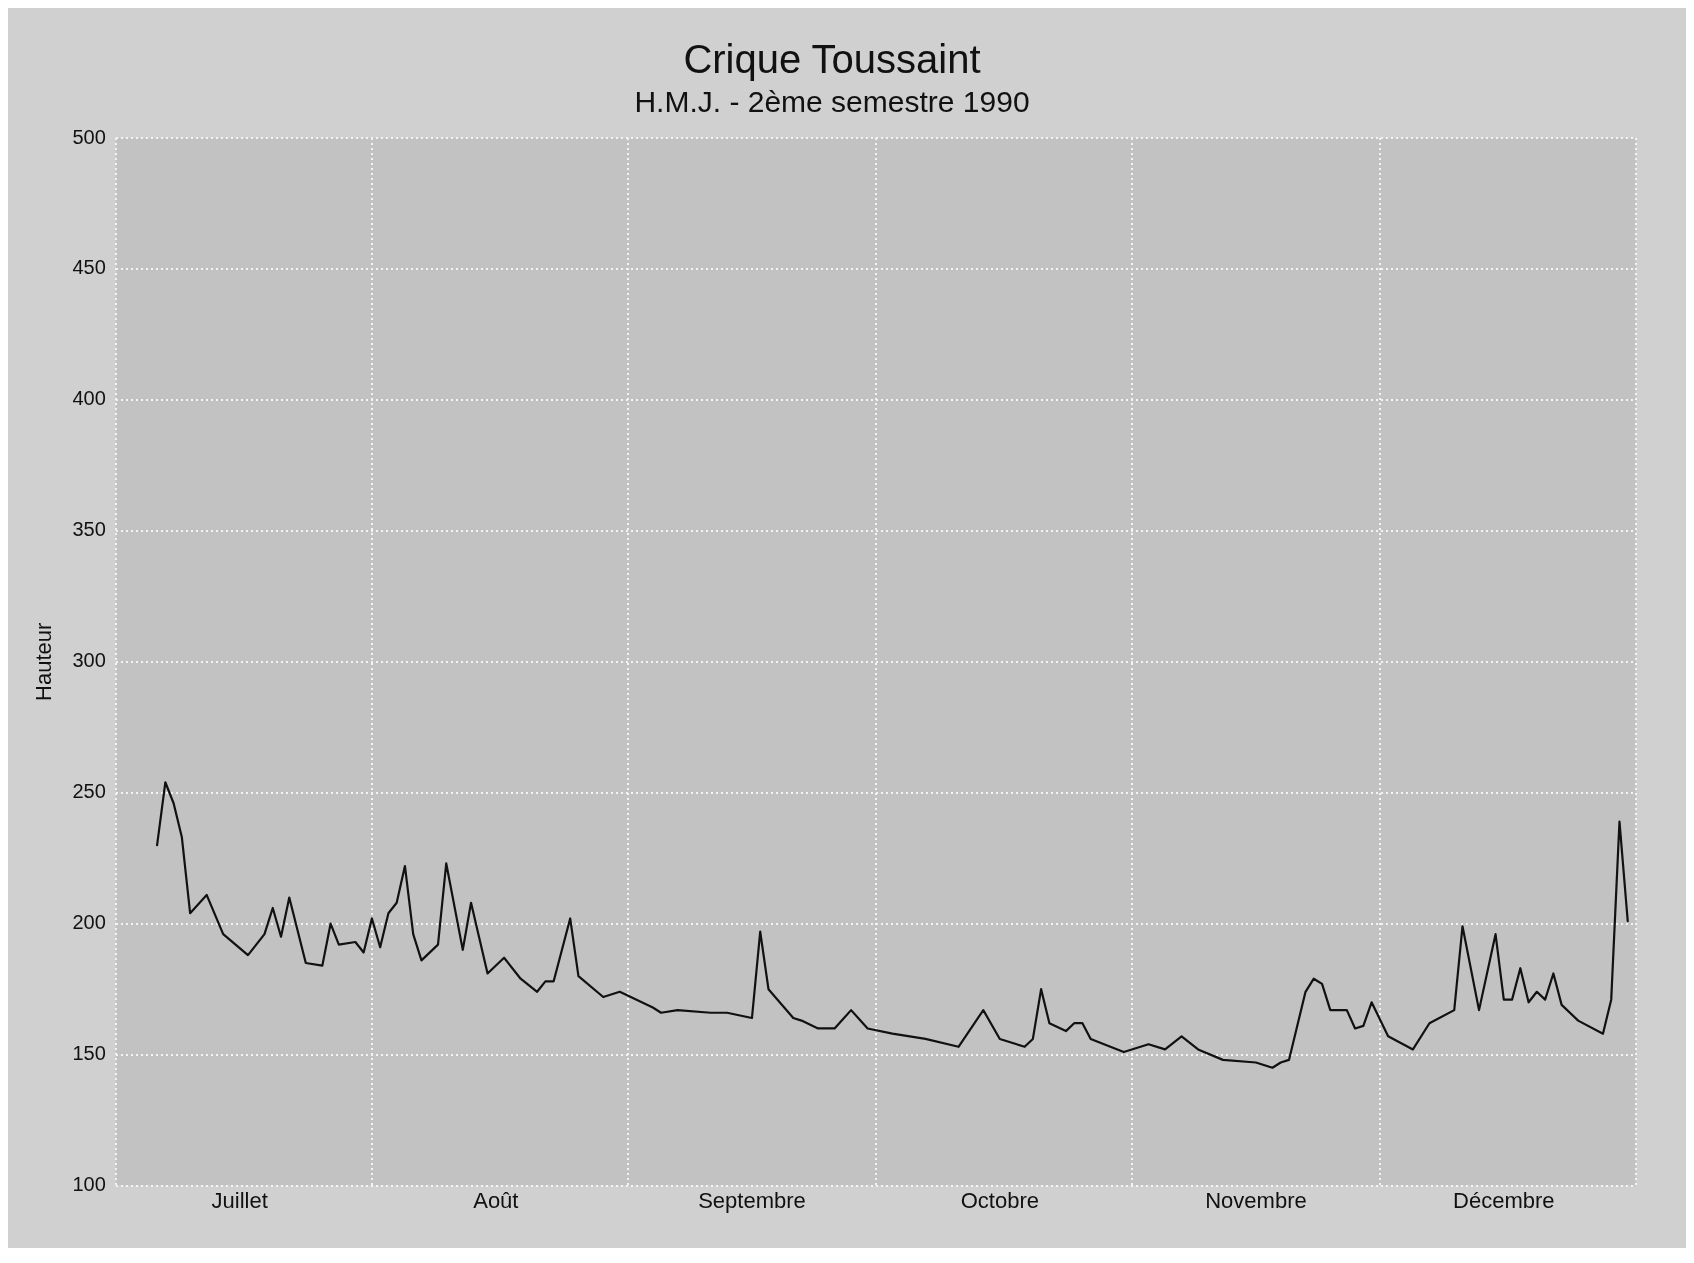  I want to click on x-tick-label: Octobre, so click(999, 1200).